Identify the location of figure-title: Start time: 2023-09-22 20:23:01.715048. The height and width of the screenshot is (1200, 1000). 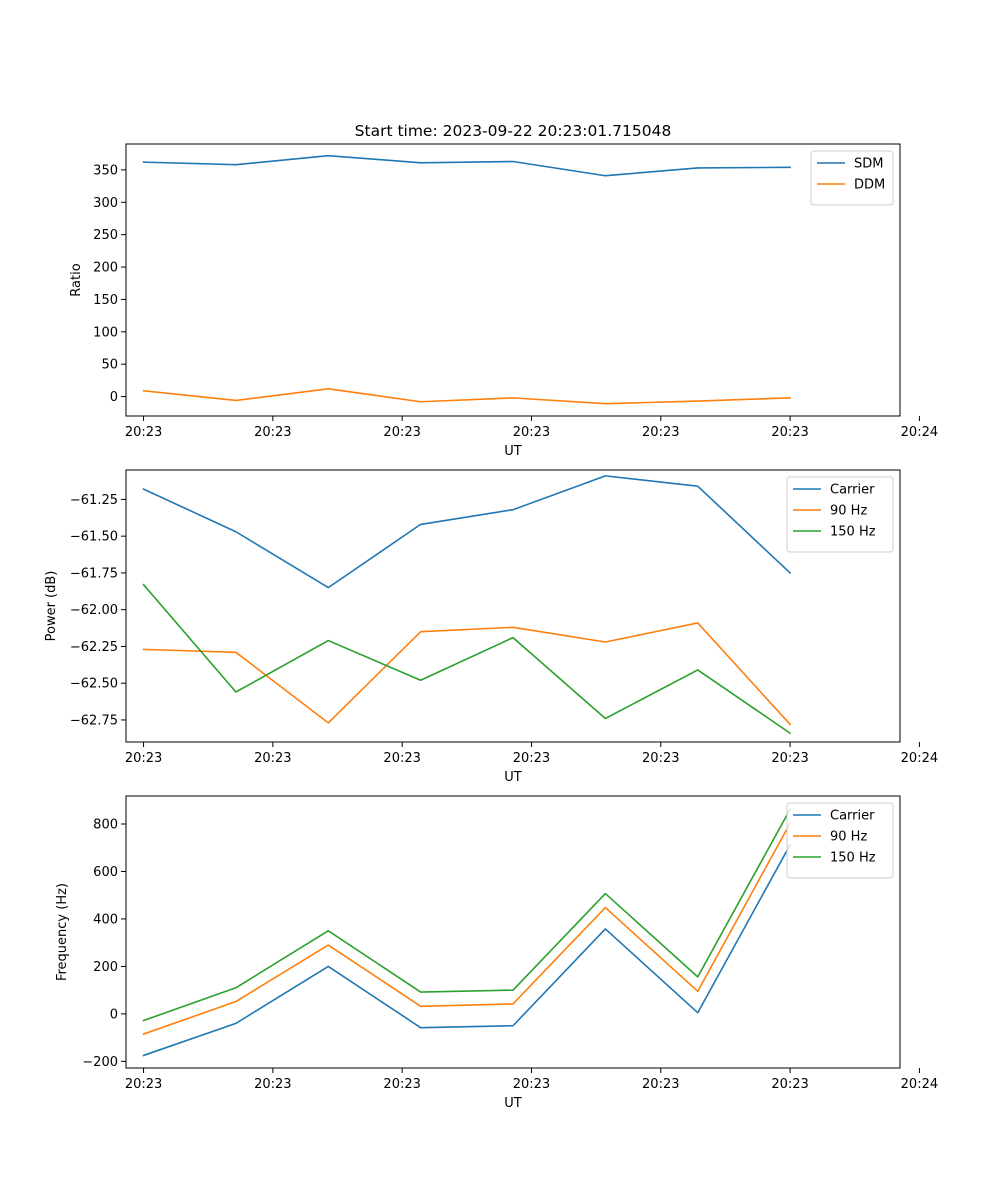
(513, 131).